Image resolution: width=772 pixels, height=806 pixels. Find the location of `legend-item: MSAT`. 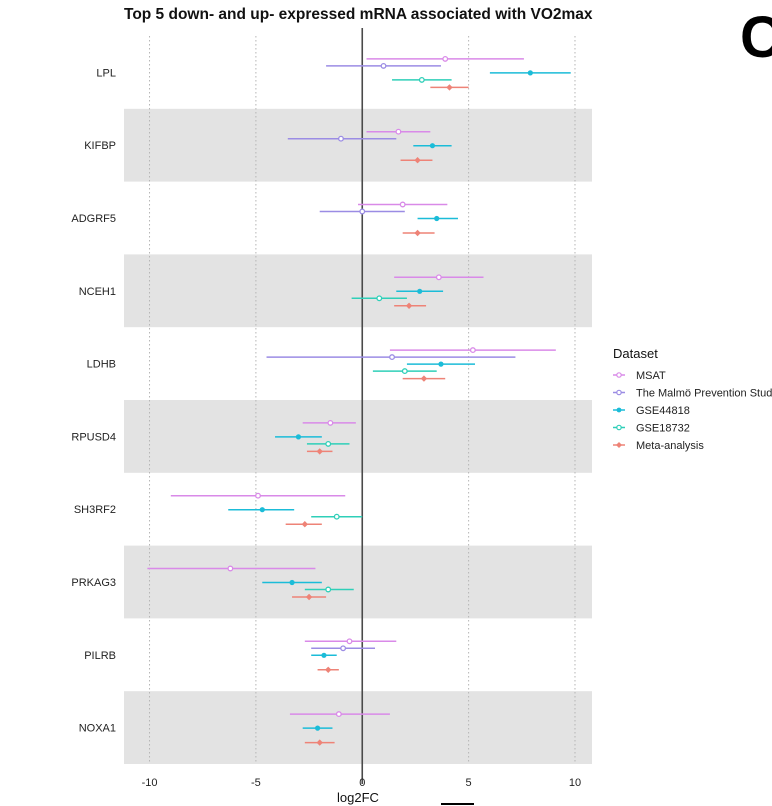

legend-item: MSAT is located at coordinates (639, 376).